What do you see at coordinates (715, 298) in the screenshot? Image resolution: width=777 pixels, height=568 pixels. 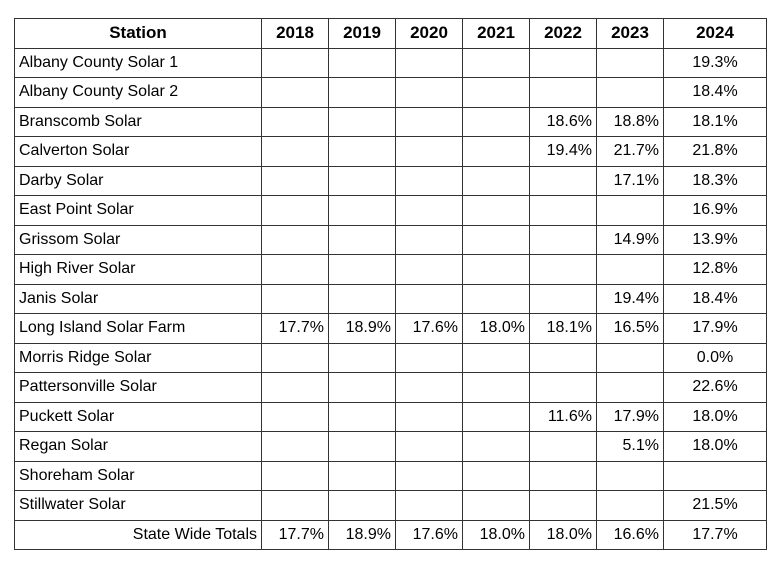 I see `value-cell: 18.4%` at bounding box center [715, 298].